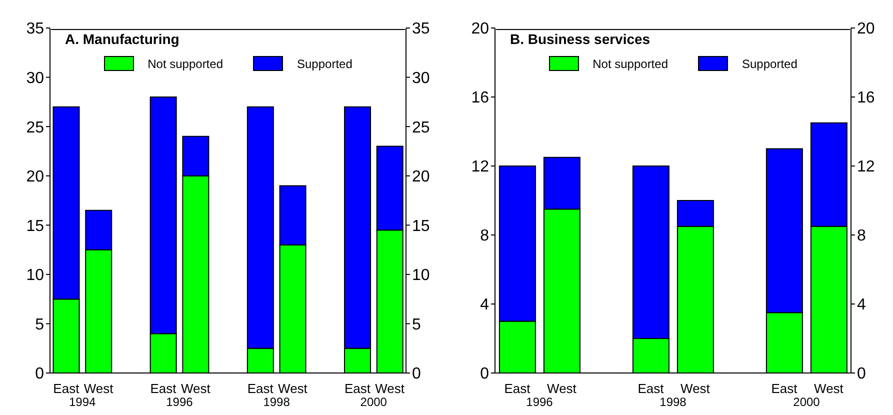 The image size is (893, 415). What do you see at coordinates (485, 305) in the screenshot?
I see `y-tick-label: 4` at bounding box center [485, 305].